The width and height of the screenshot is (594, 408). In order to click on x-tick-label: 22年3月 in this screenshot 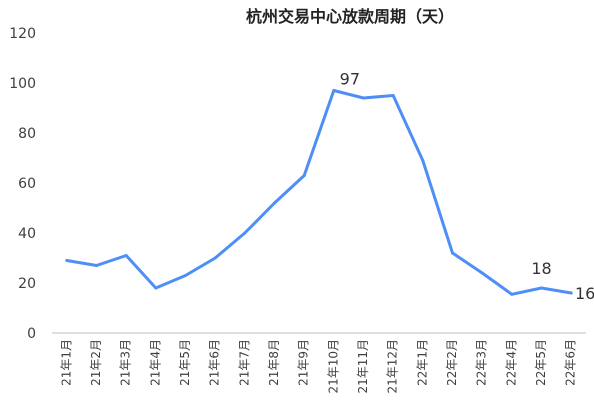, I will do `click(482, 362)`.